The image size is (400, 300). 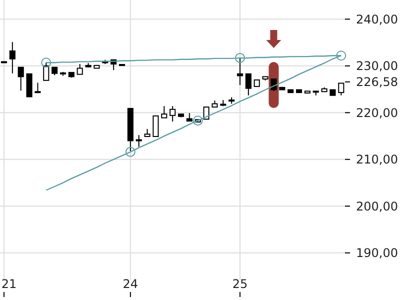 What do you see at coordinates (377, 206) in the screenshot?
I see `y-tick-label: 200,00` at bounding box center [377, 206].